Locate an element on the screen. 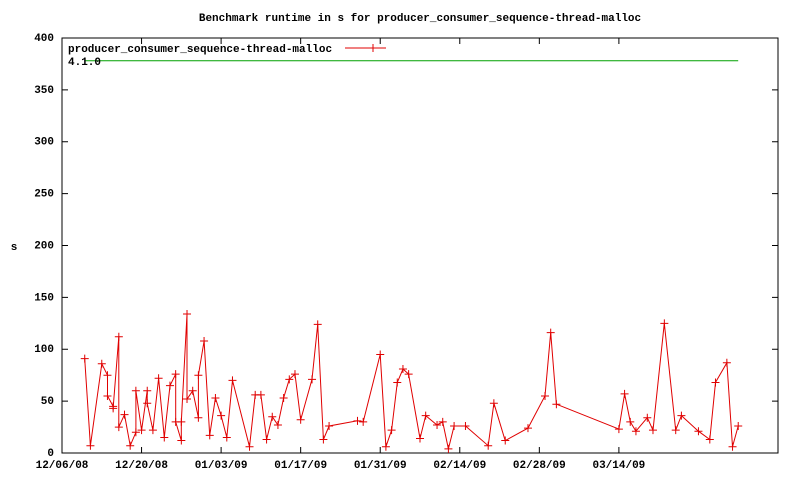 This screenshot has height=480, width=800. x-tick-label: 01/03/09 is located at coordinates (221, 466).